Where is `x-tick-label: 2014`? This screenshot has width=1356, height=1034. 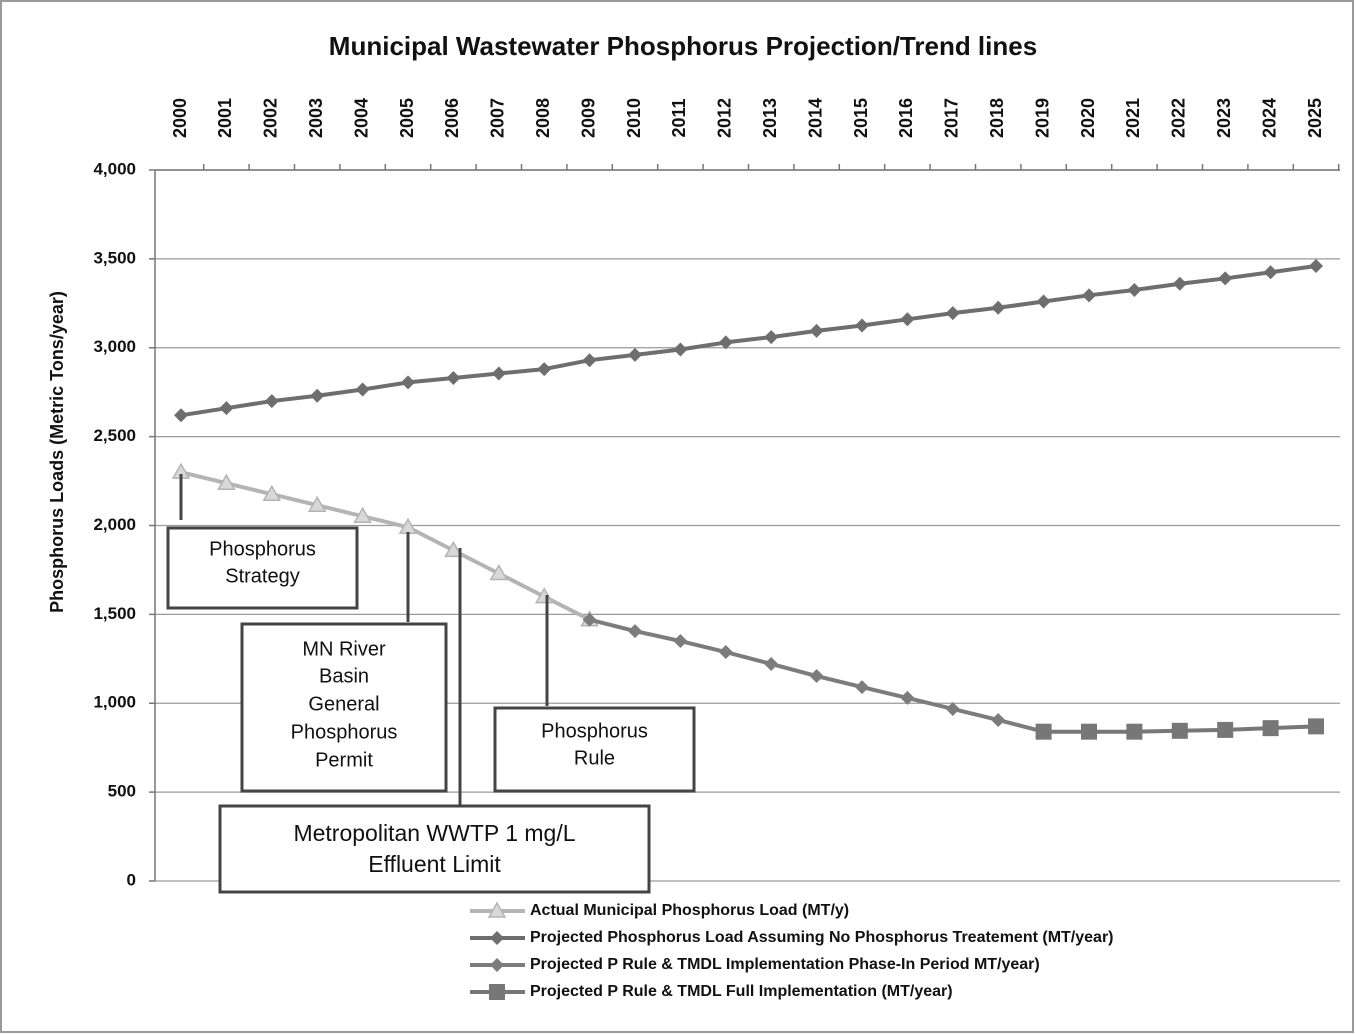
x-tick-label: 2014 is located at coordinates (815, 118).